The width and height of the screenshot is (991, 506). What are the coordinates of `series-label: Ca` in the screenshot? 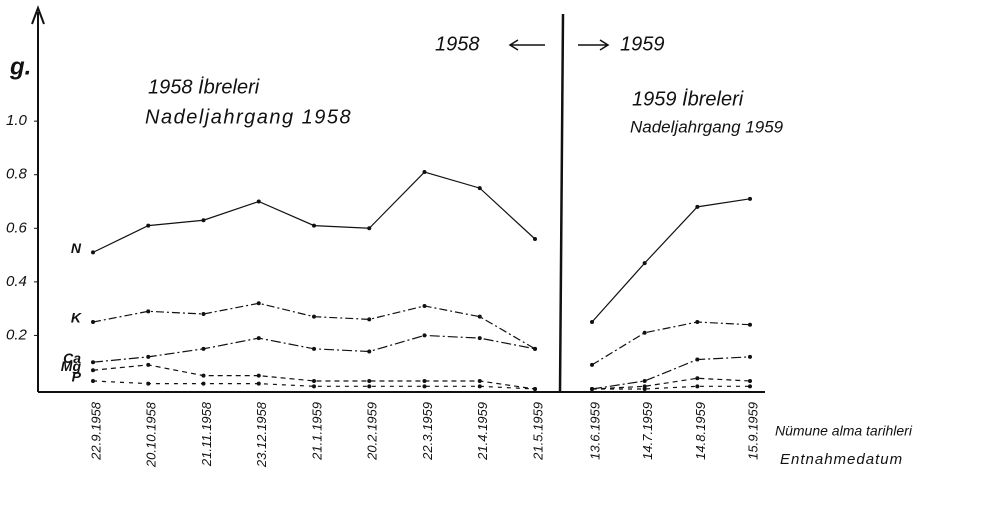 It's located at (72, 358).